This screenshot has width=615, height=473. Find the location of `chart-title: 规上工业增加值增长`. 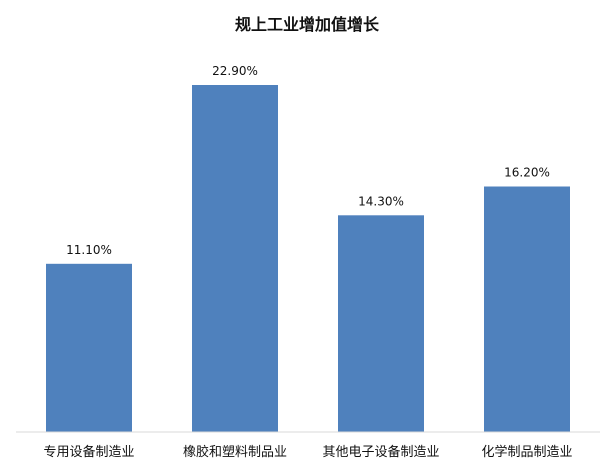

chart-title: 规上工业增加值增长 is located at coordinates (307, 24).